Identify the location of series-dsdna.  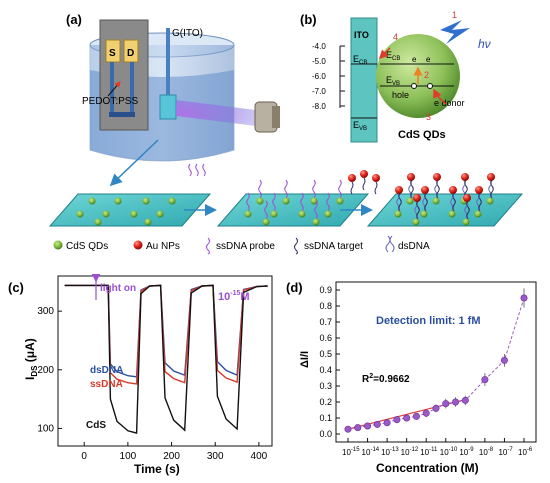
(166, 331).